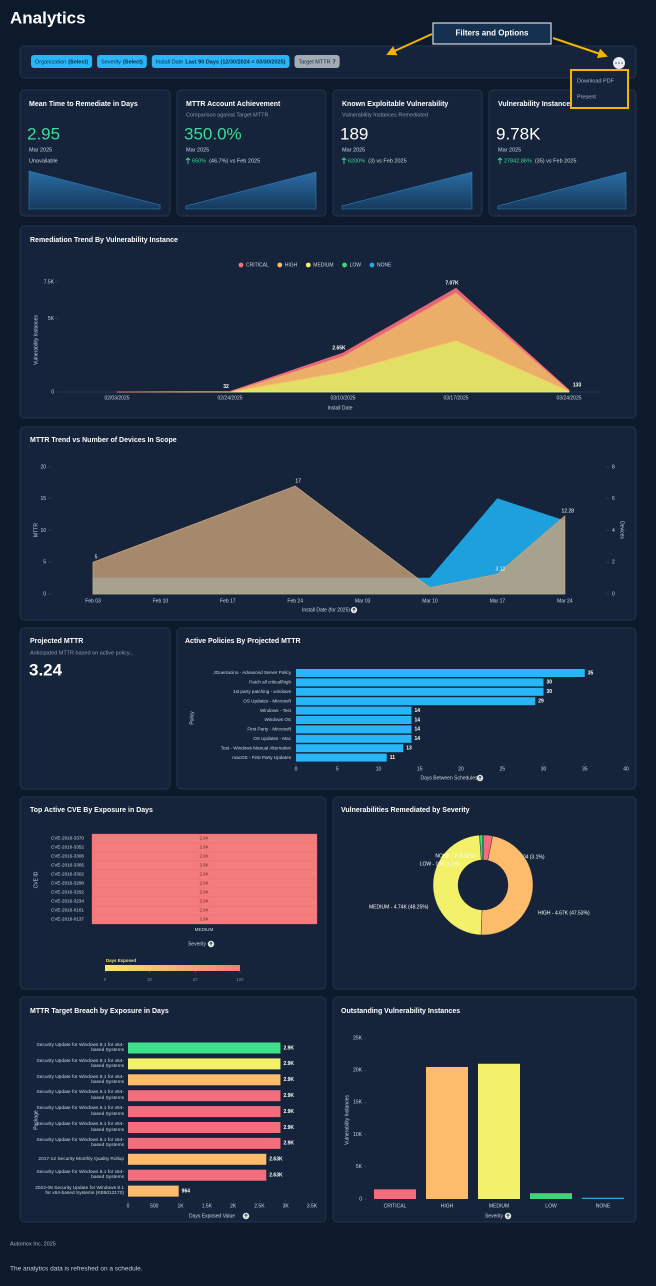  I want to click on y2-tick-label: 2, so click(613, 563).